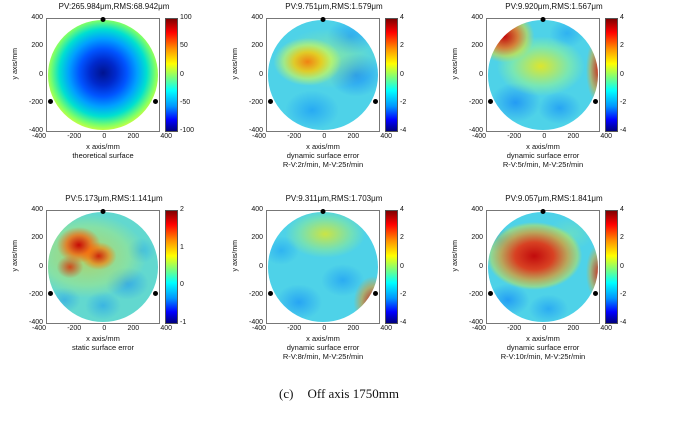 The height and width of the screenshot is (421, 678). What do you see at coordinates (543, 356) in the screenshot?
I see `plot-subcaption: R-V:10r/min, M-V:25r/min` at bounding box center [543, 356].